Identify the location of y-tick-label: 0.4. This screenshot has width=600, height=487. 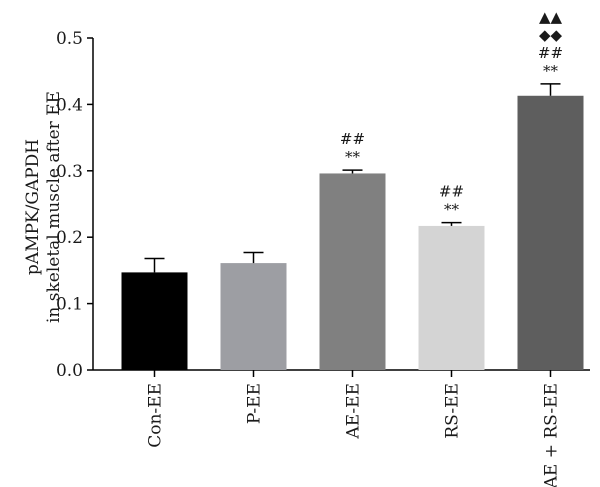
(69, 105).